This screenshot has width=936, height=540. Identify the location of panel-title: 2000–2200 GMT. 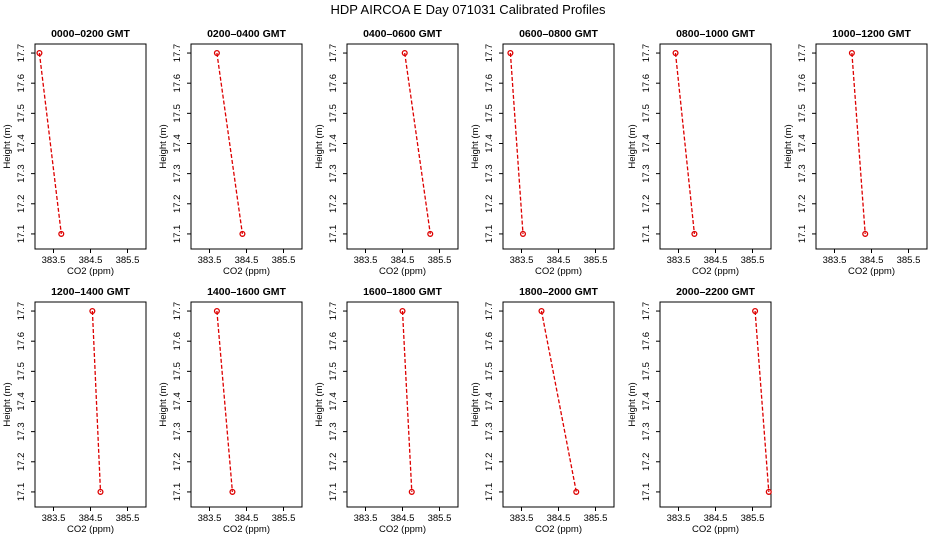
(715, 292).